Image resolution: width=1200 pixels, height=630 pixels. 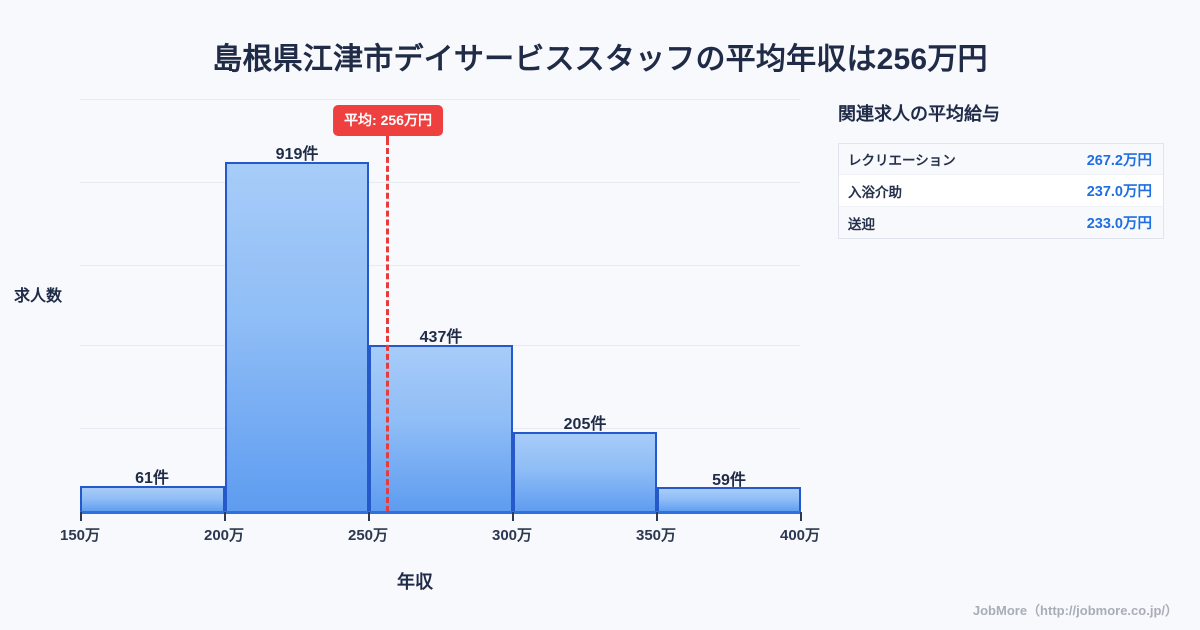 I want to click on bar-value-label-3: 437件, so click(x=441, y=337).